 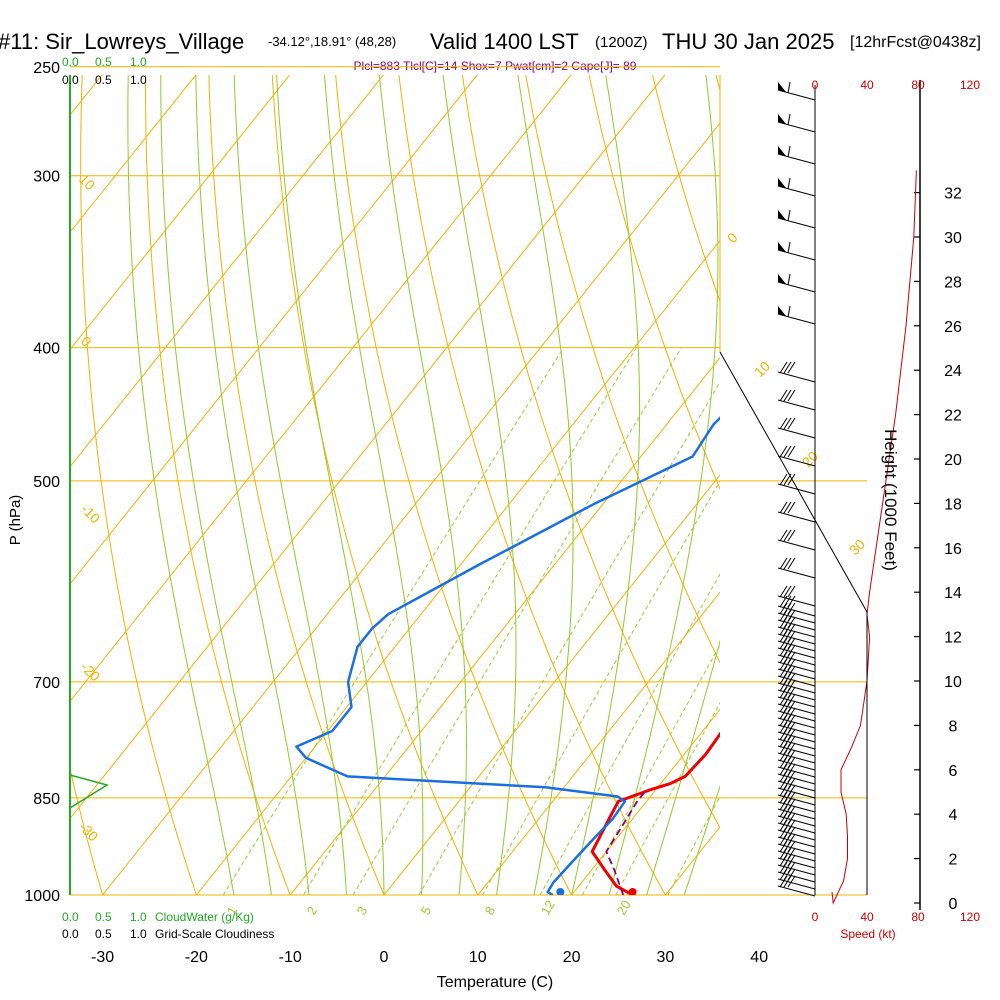 What do you see at coordinates (312, 911) in the screenshot?
I see `mixing-ratio-label: 2` at bounding box center [312, 911].